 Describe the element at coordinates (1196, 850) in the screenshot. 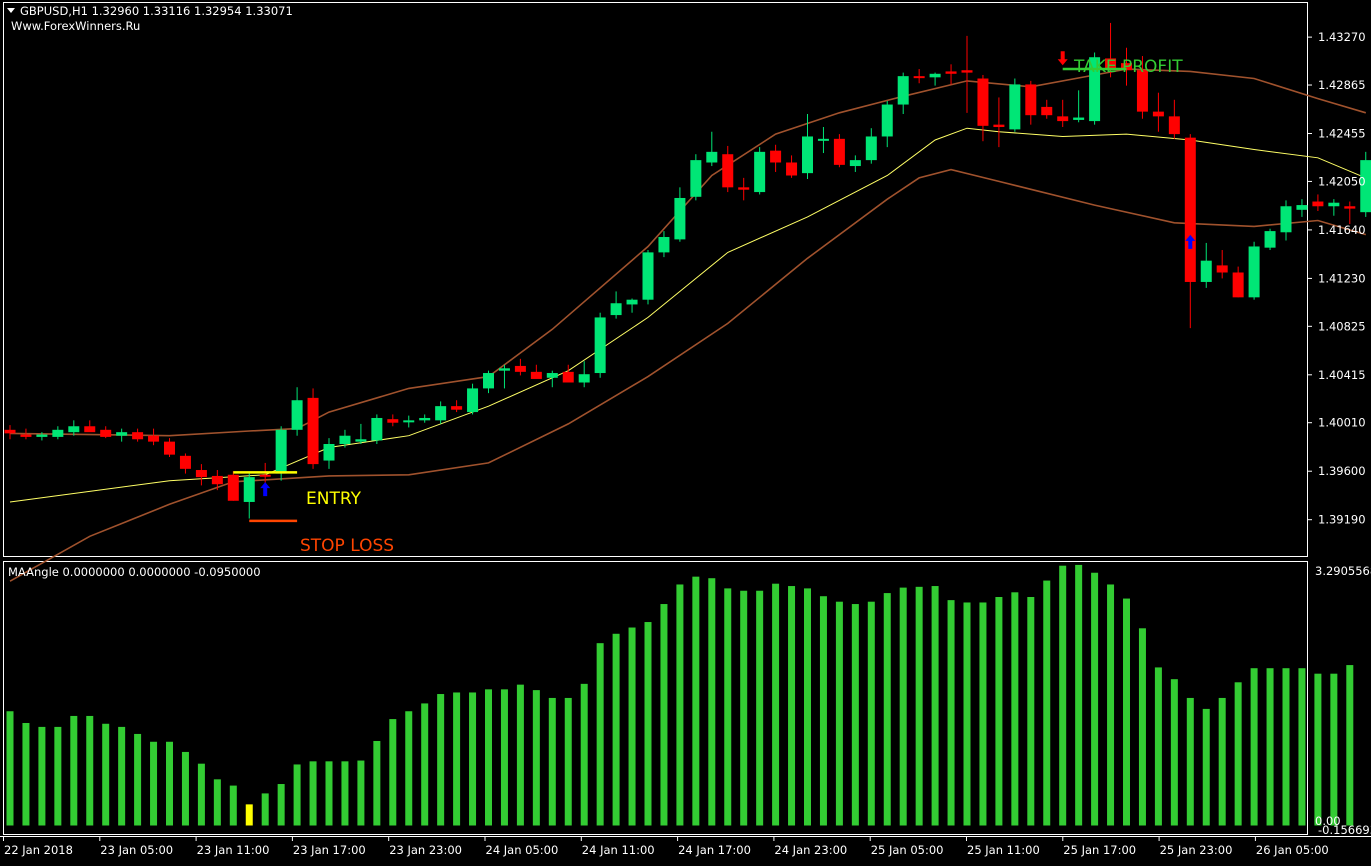

I see `time-tick-label: 25 Jan 23:00` at that location.